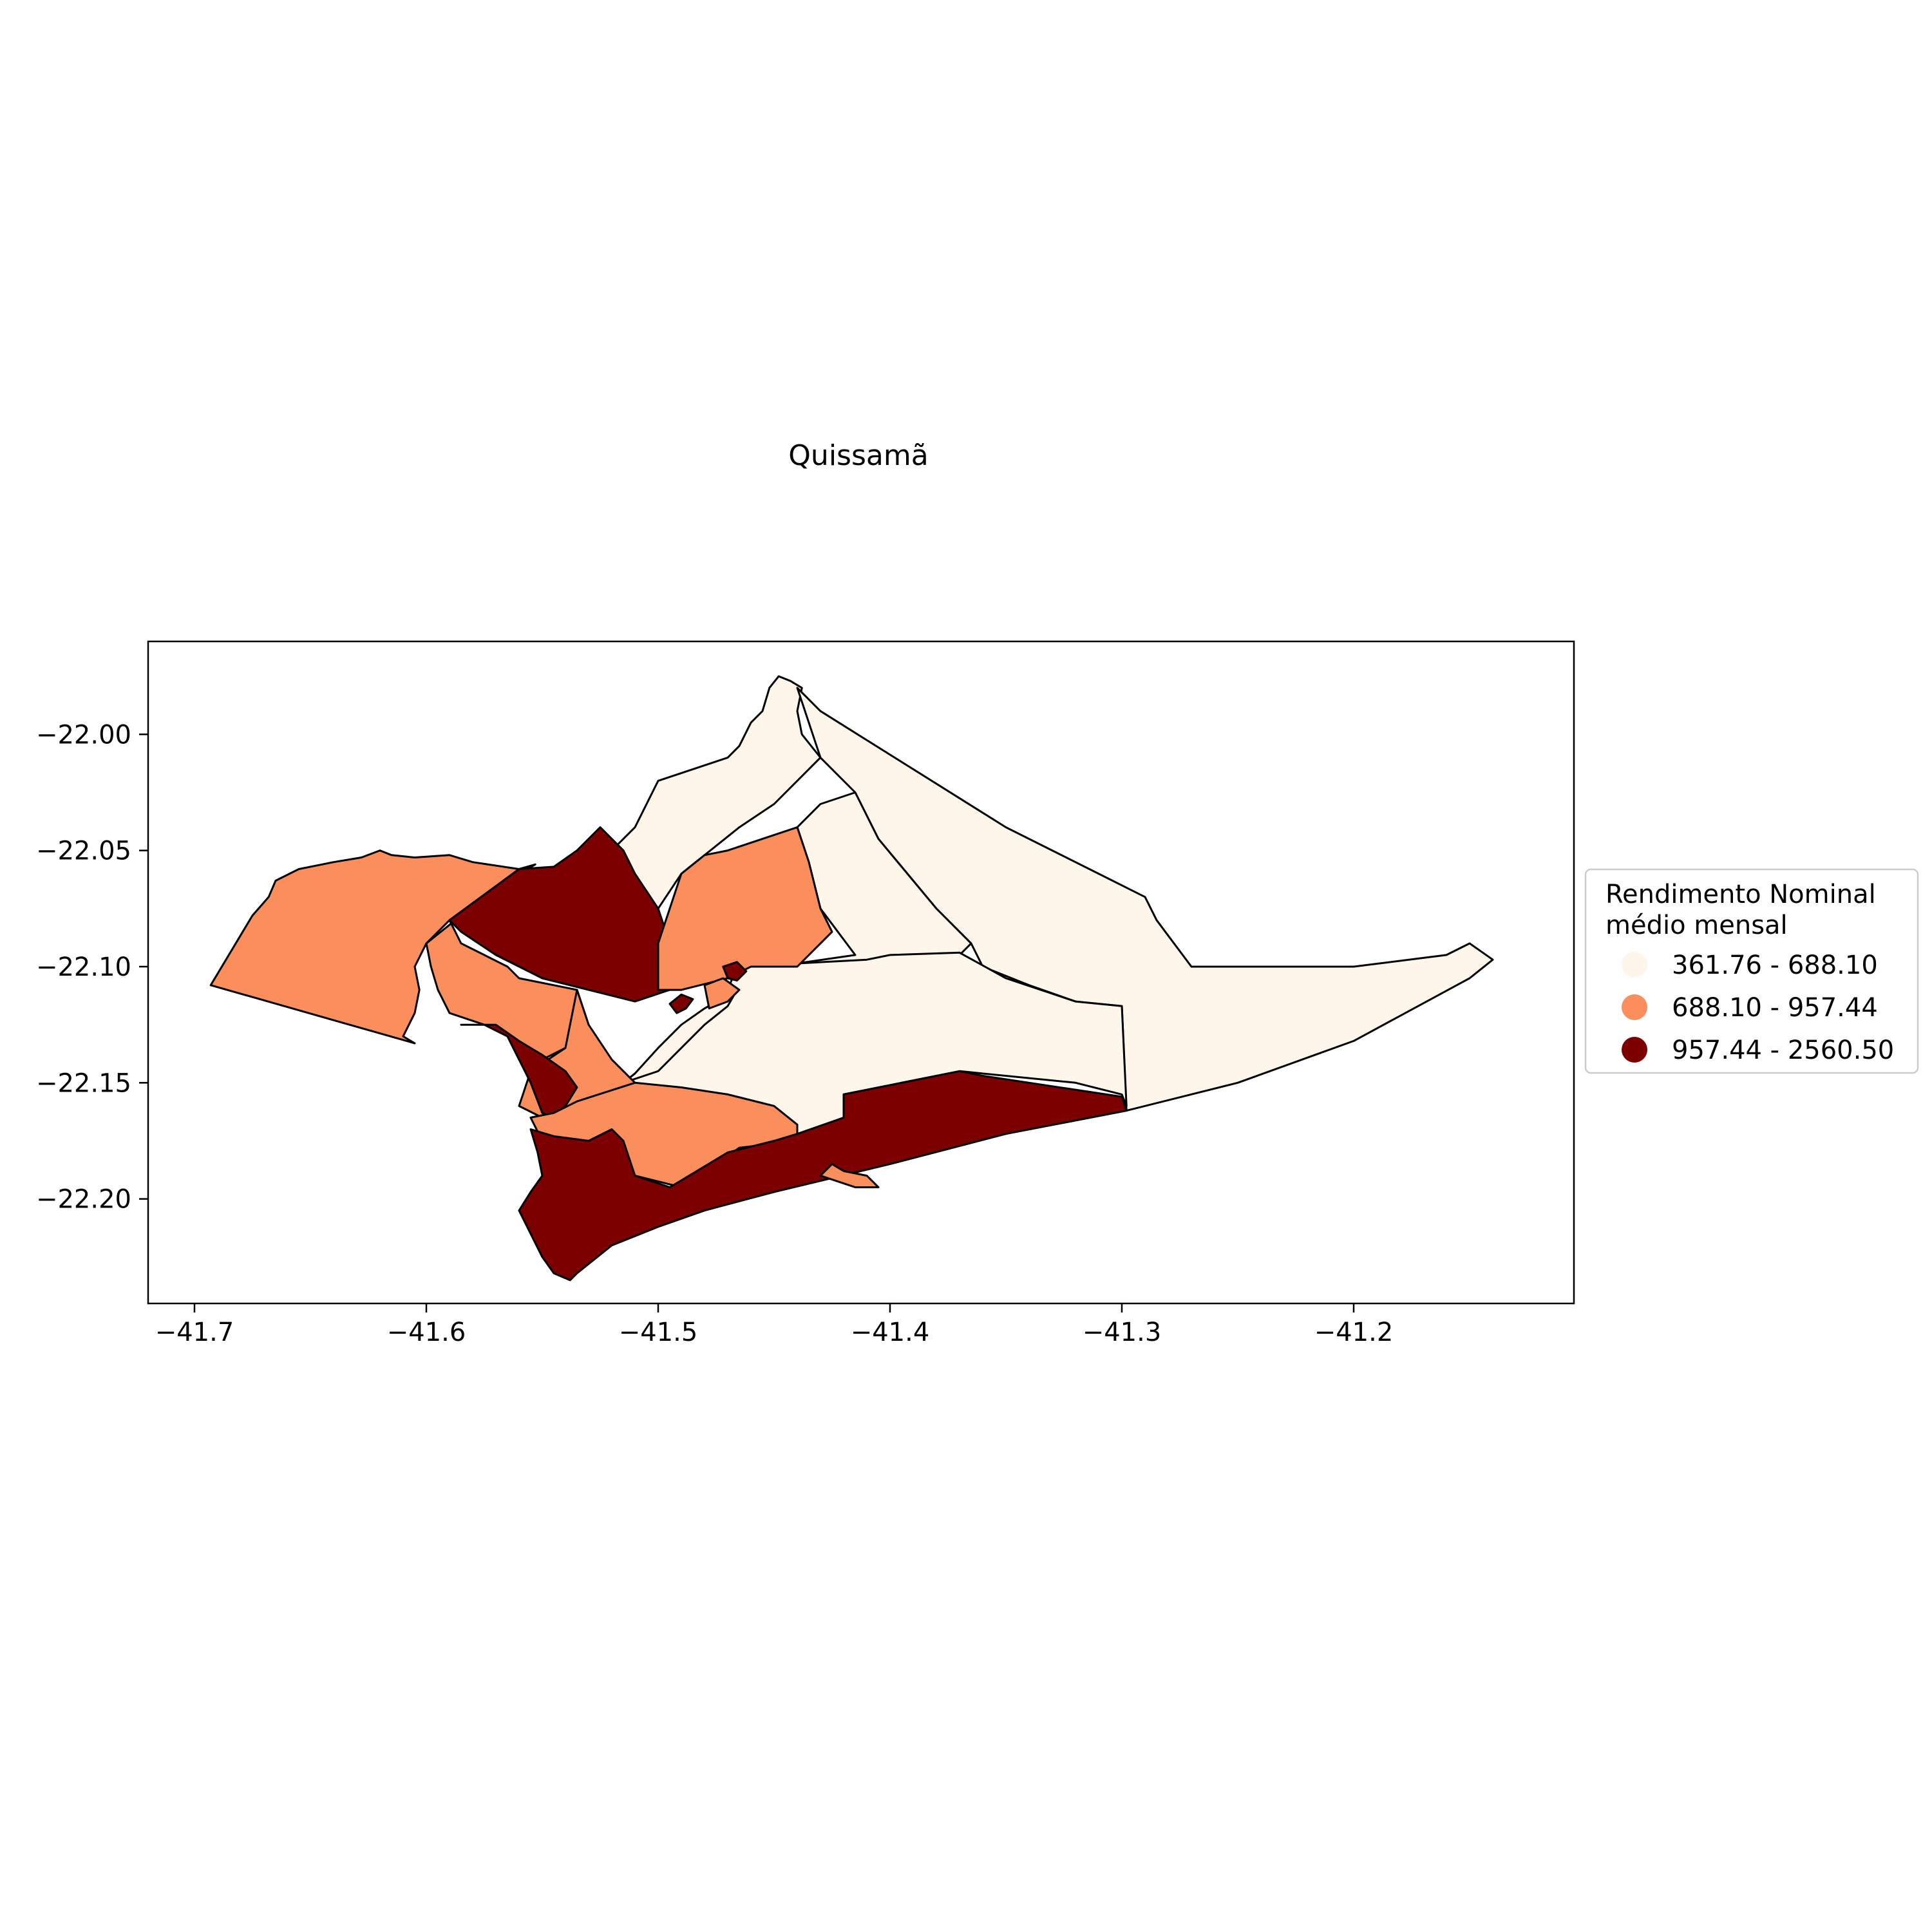 This screenshot has width=1932, height=1932. Describe the element at coordinates (1775, 1008) in the screenshot. I see `legend-label-1: 688.10 - 957.44` at that location.